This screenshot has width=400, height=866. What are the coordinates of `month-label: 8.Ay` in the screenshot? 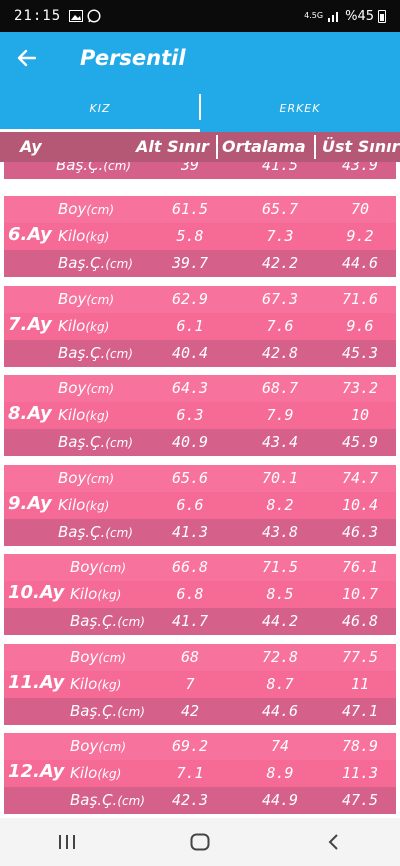 It's located at (30, 413).